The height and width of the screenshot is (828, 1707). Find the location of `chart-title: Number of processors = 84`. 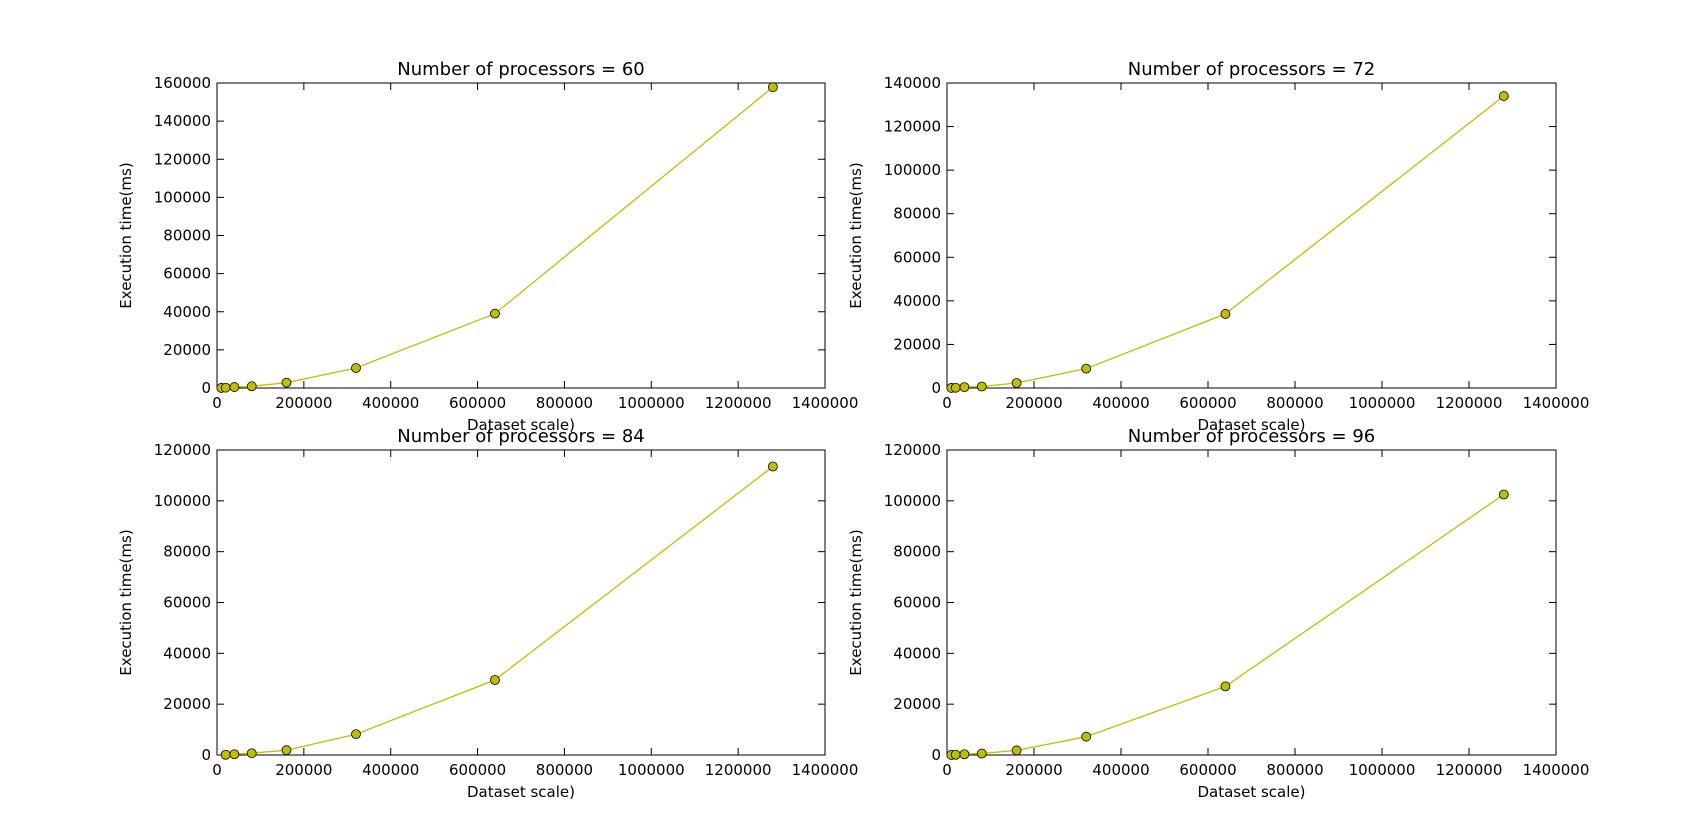

chart-title: Number of processors = 84 is located at coordinates (521, 436).